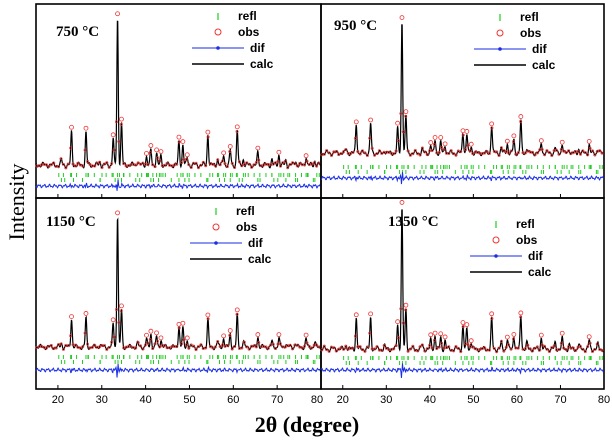 The height and width of the screenshot is (442, 612). I want to click on x-tick-label: 40, so click(145, 400).